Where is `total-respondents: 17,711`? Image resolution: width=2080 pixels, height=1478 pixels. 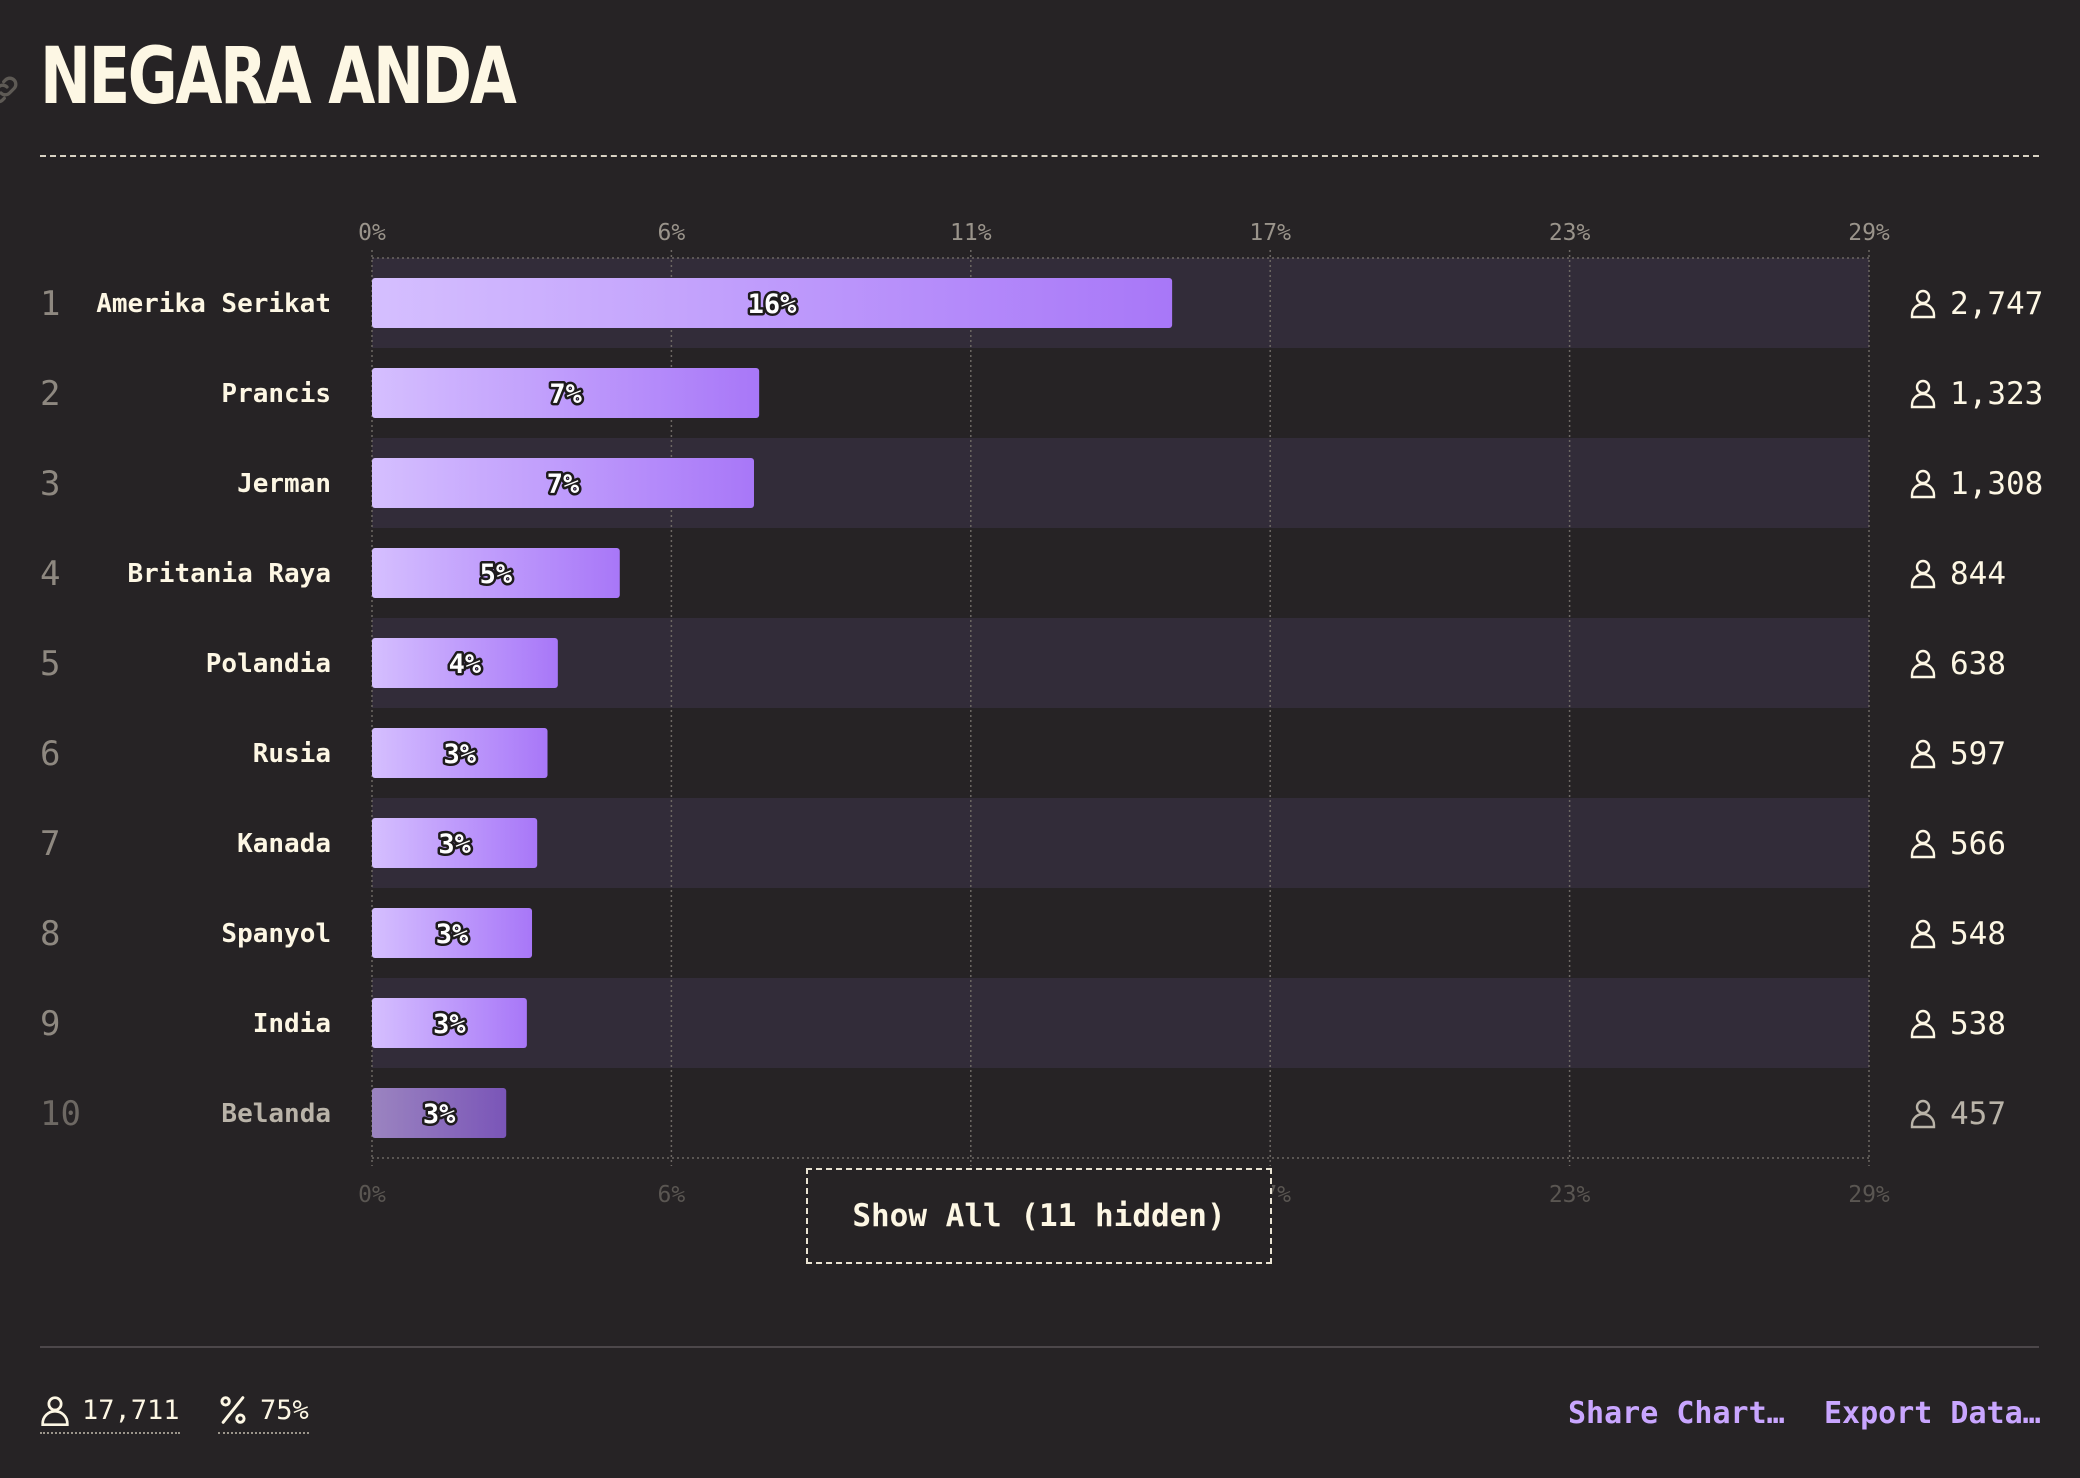
total-respondents: 17,711 is located at coordinates (110, 1414).